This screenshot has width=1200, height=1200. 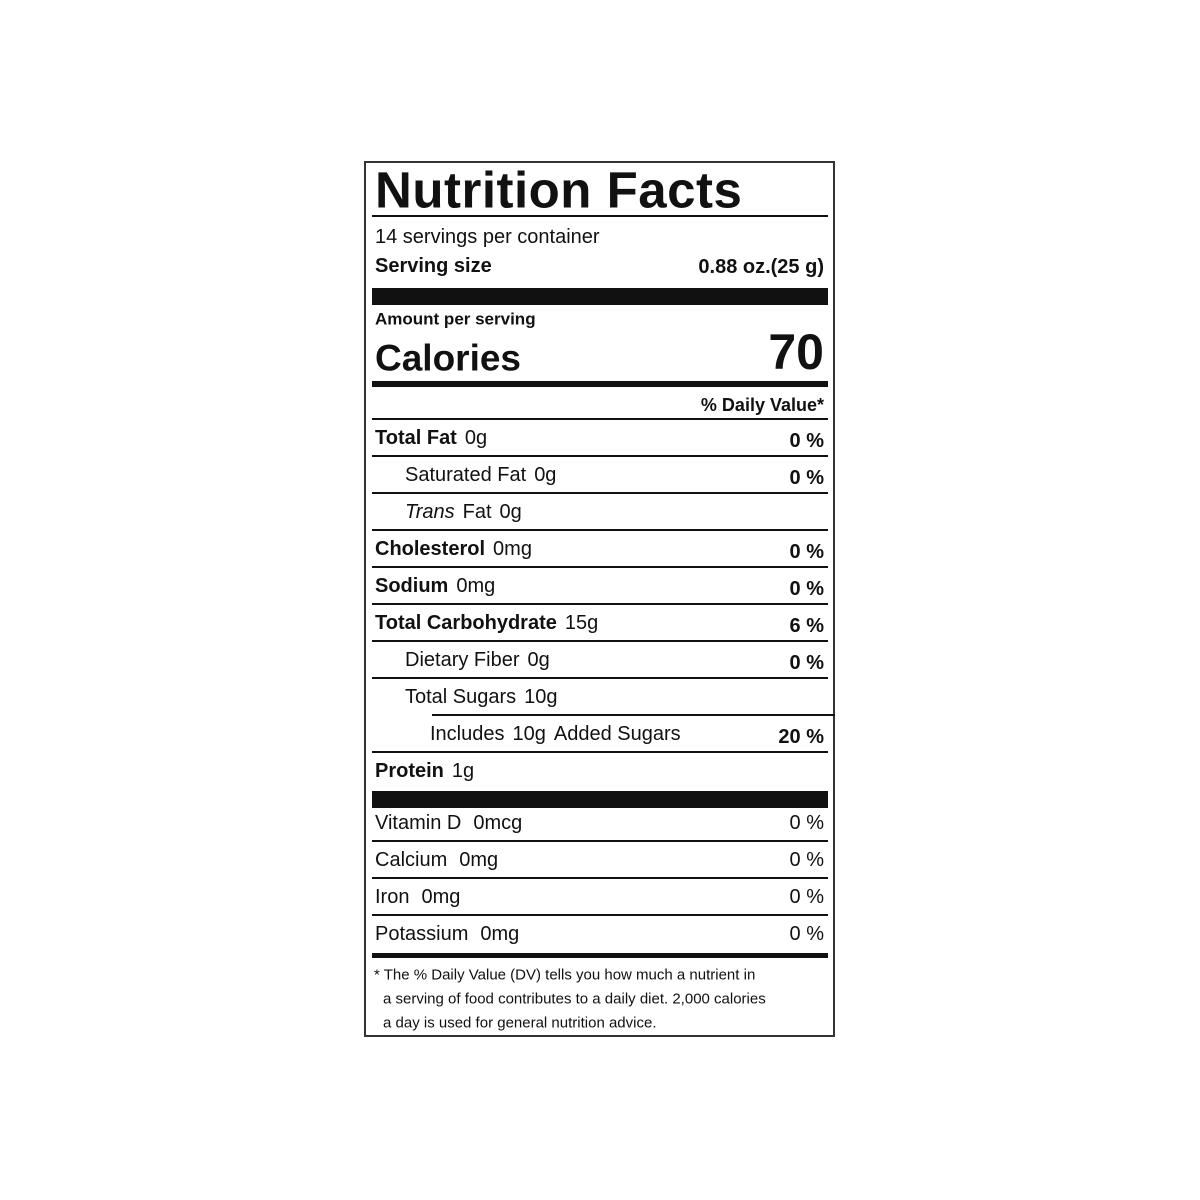 I want to click on nutrient-name-italic: Trans, so click(x=430, y=512).